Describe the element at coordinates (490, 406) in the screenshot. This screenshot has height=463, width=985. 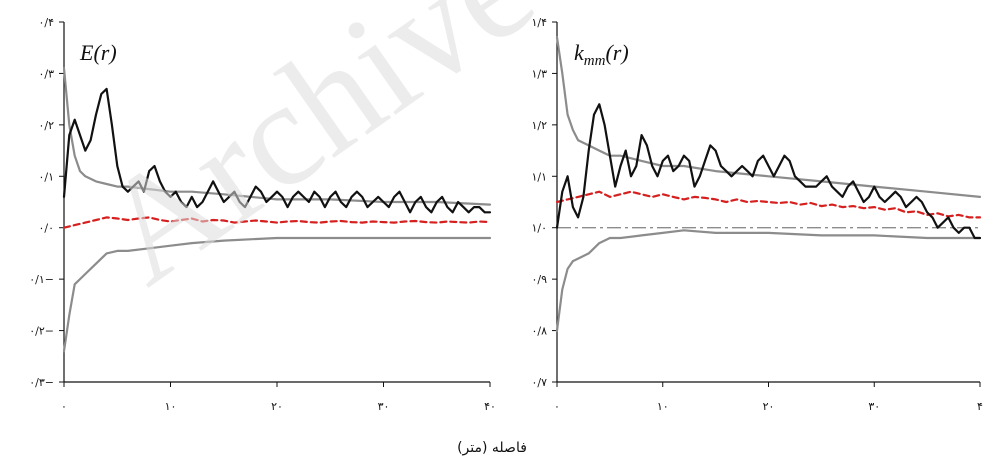
I see `x-tick-label: ۴۰` at that location.